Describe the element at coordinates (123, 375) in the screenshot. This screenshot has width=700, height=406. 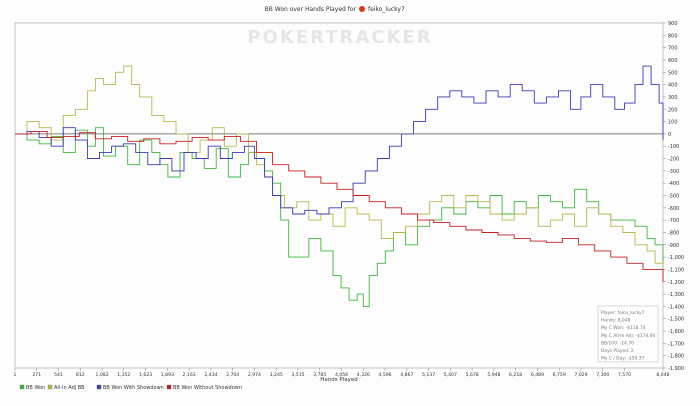
I see `x-tick-label: 1,352` at that location.